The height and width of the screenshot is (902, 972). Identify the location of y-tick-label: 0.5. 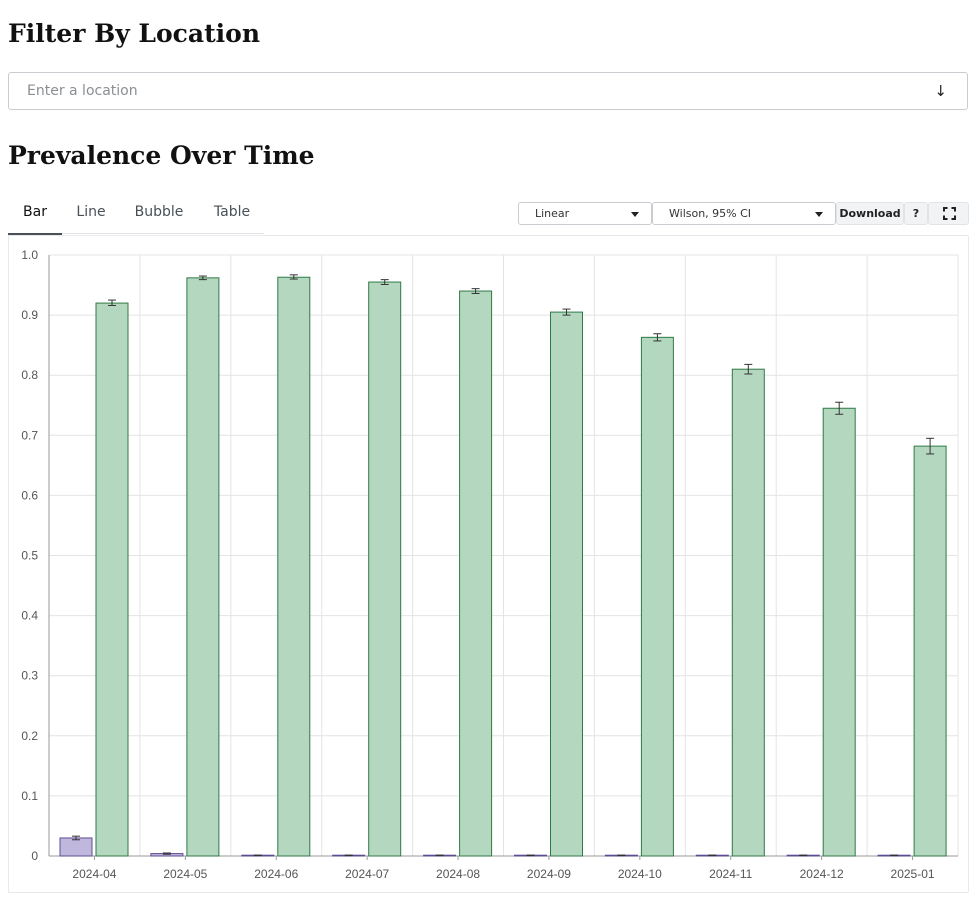
(29, 556).